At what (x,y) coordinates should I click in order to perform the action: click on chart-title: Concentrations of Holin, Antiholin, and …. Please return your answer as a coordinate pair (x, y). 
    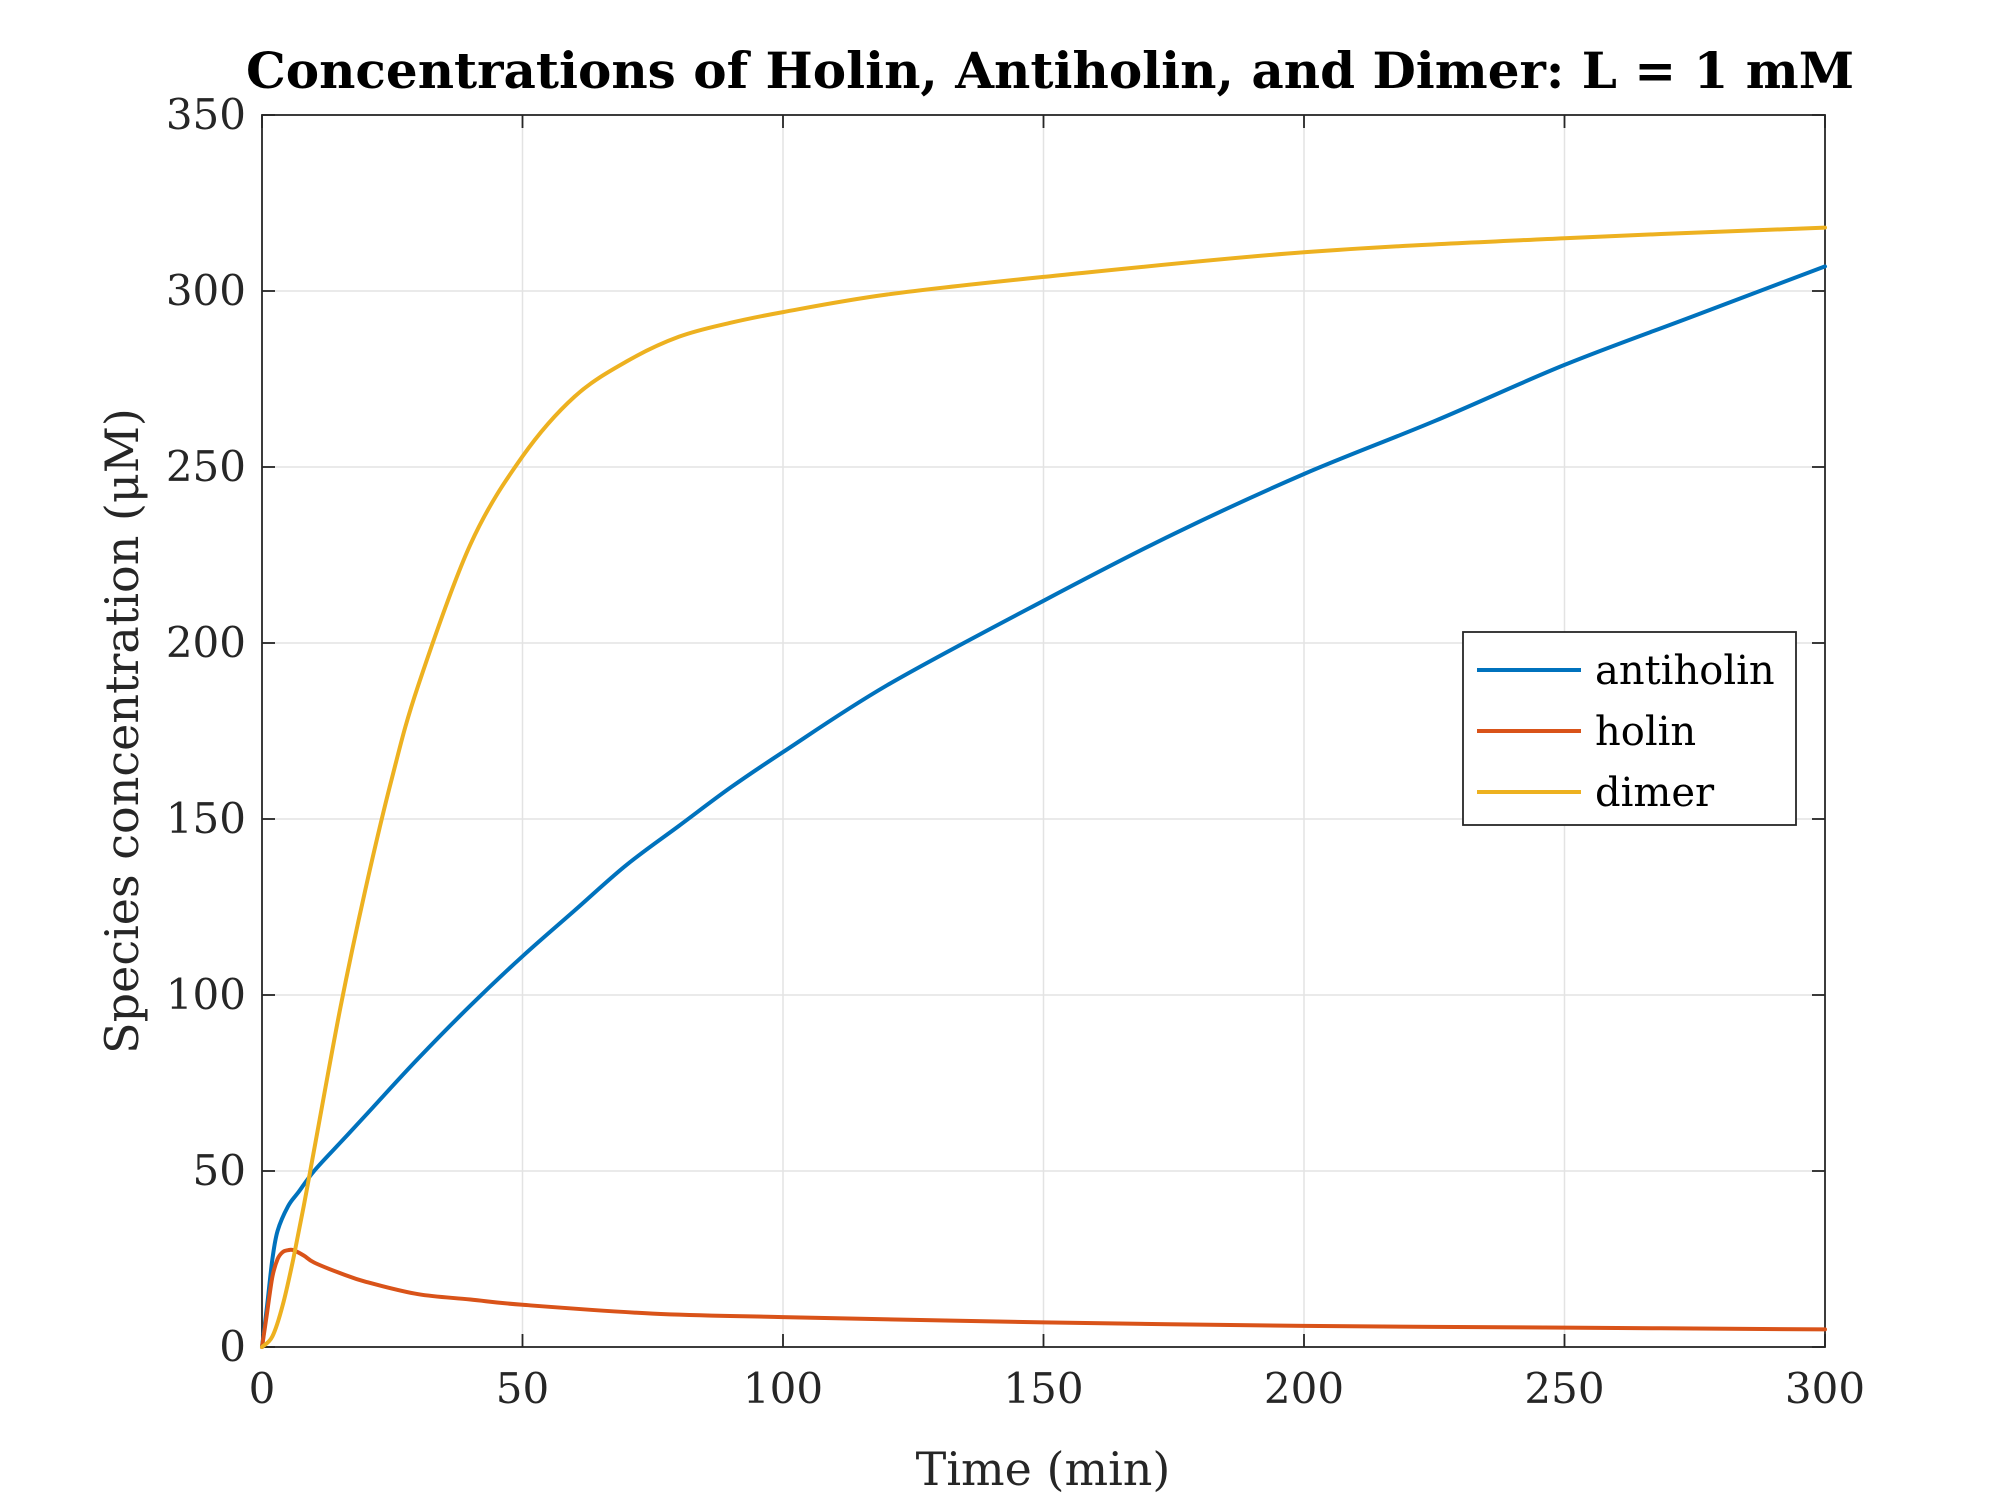
    Looking at the image, I should click on (1050, 70).